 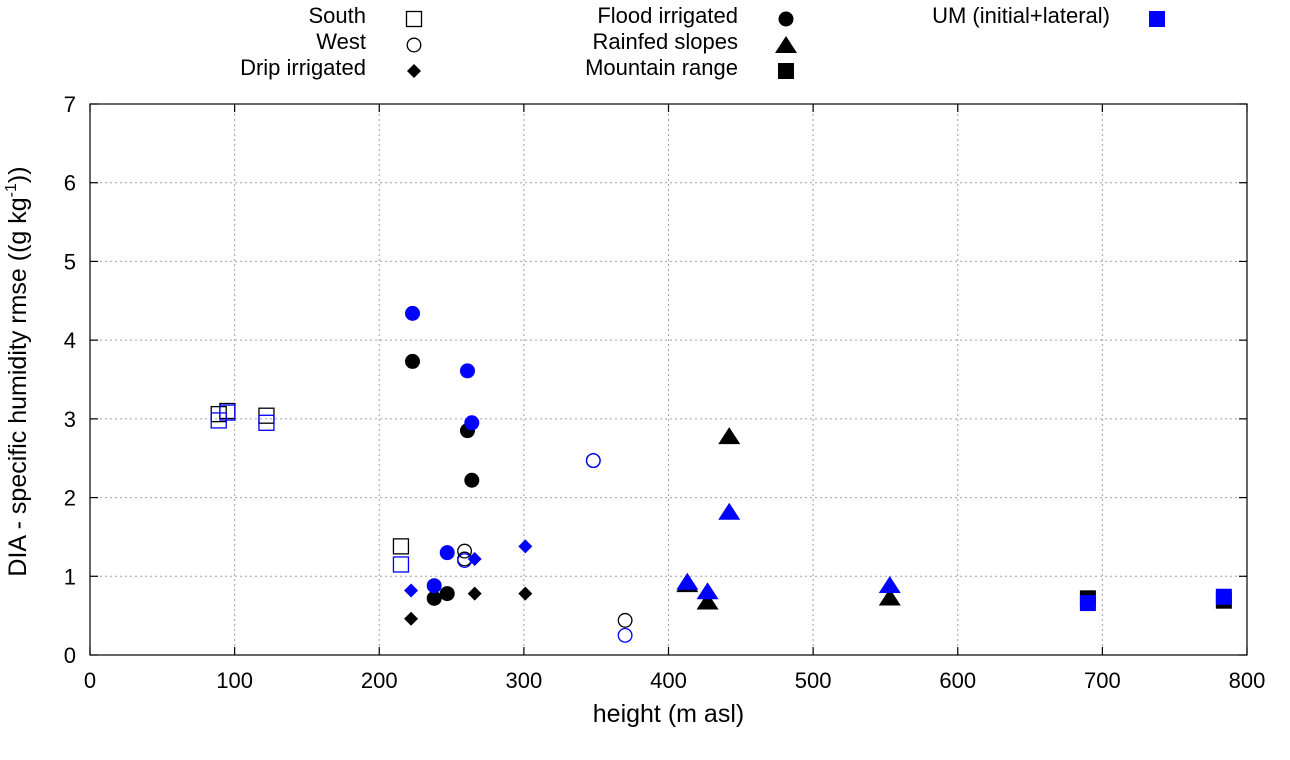 I want to click on x-tick-label: 500, so click(x=813, y=680).